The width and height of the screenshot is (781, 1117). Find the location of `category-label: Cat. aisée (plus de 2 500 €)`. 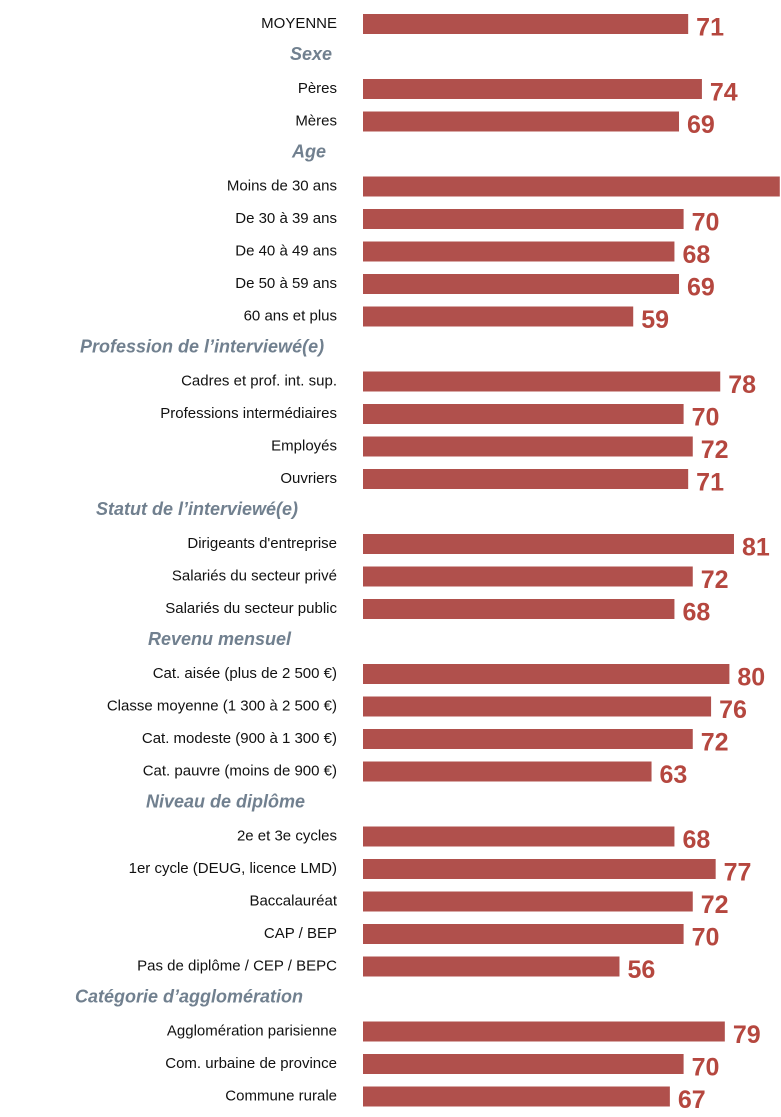

category-label: Cat. aisée (plus de 2 500 €) is located at coordinates (245, 673).